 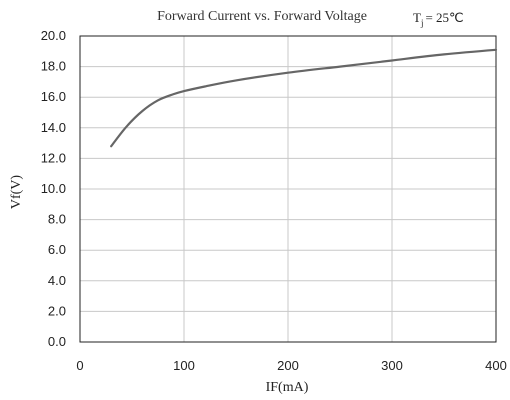 I want to click on condition-value: = 25℃, so click(x=444, y=17).